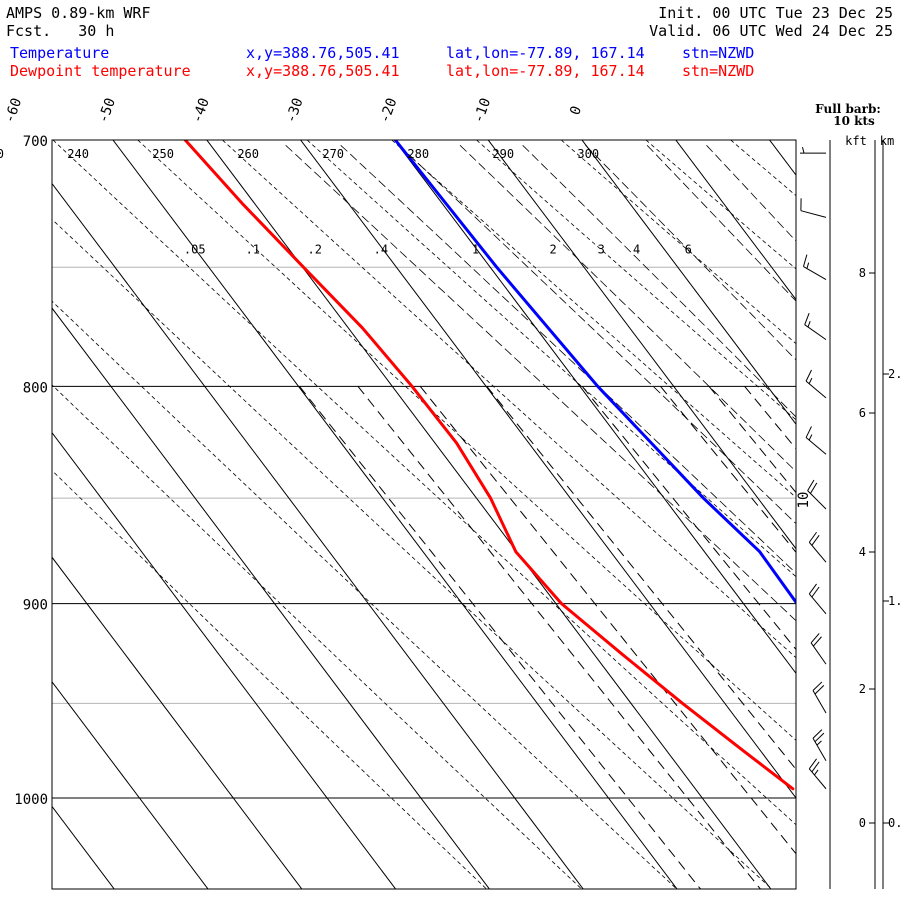 This screenshot has height=900, width=900. What do you see at coordinates (771, 31) in the screenshot?
I see `valid-time: Valid. 06 UTC Wed 24 Dec 25` at bounding box center [771, 31].